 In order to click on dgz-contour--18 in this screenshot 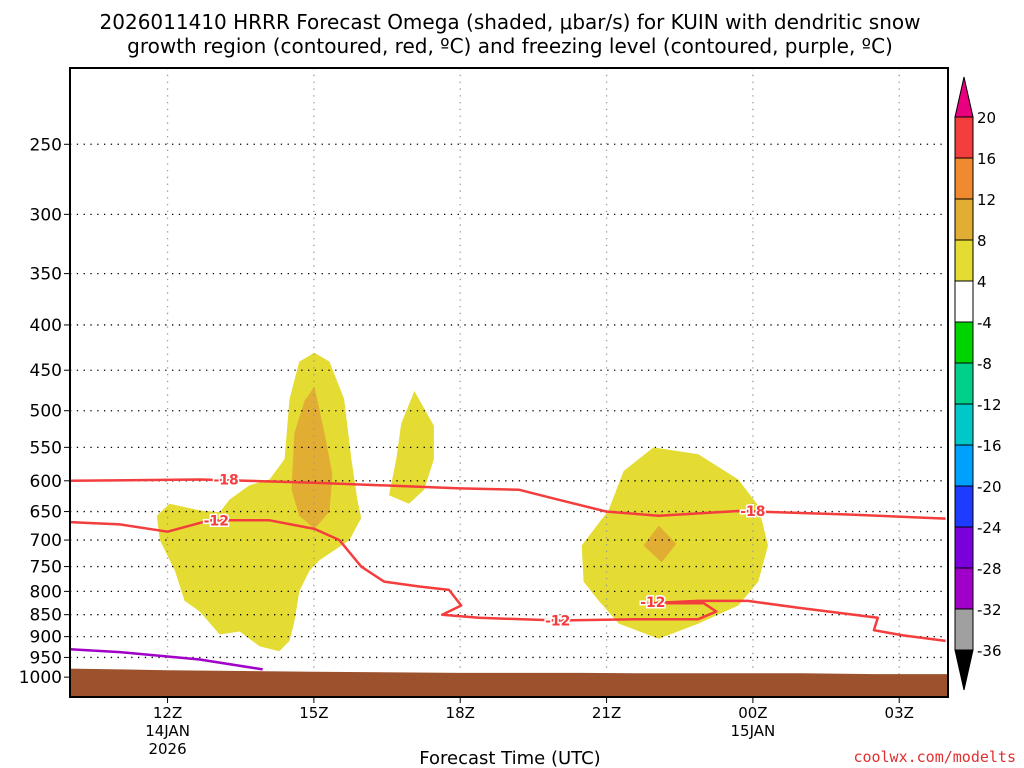, I will do `click(508, 499)`.